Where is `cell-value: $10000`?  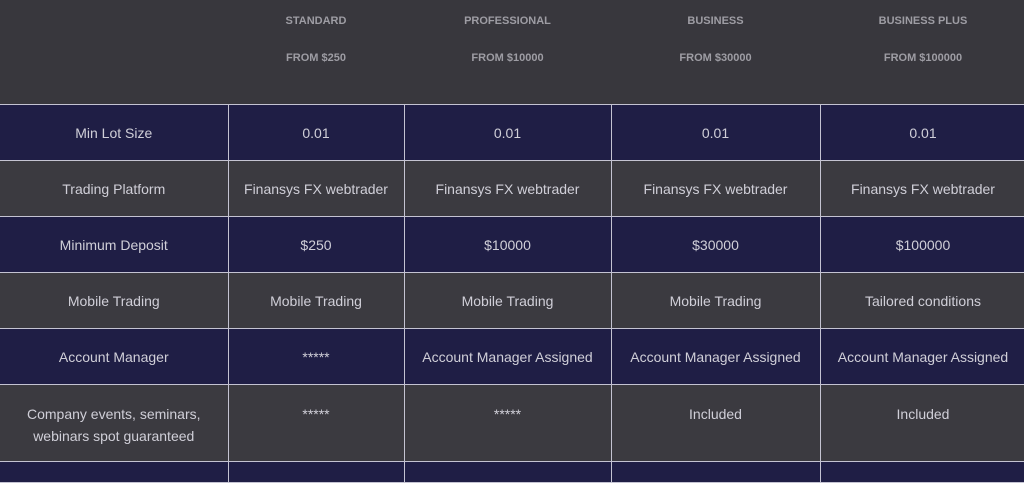
cell-value: $10000 is located at coordinates (507, 244).